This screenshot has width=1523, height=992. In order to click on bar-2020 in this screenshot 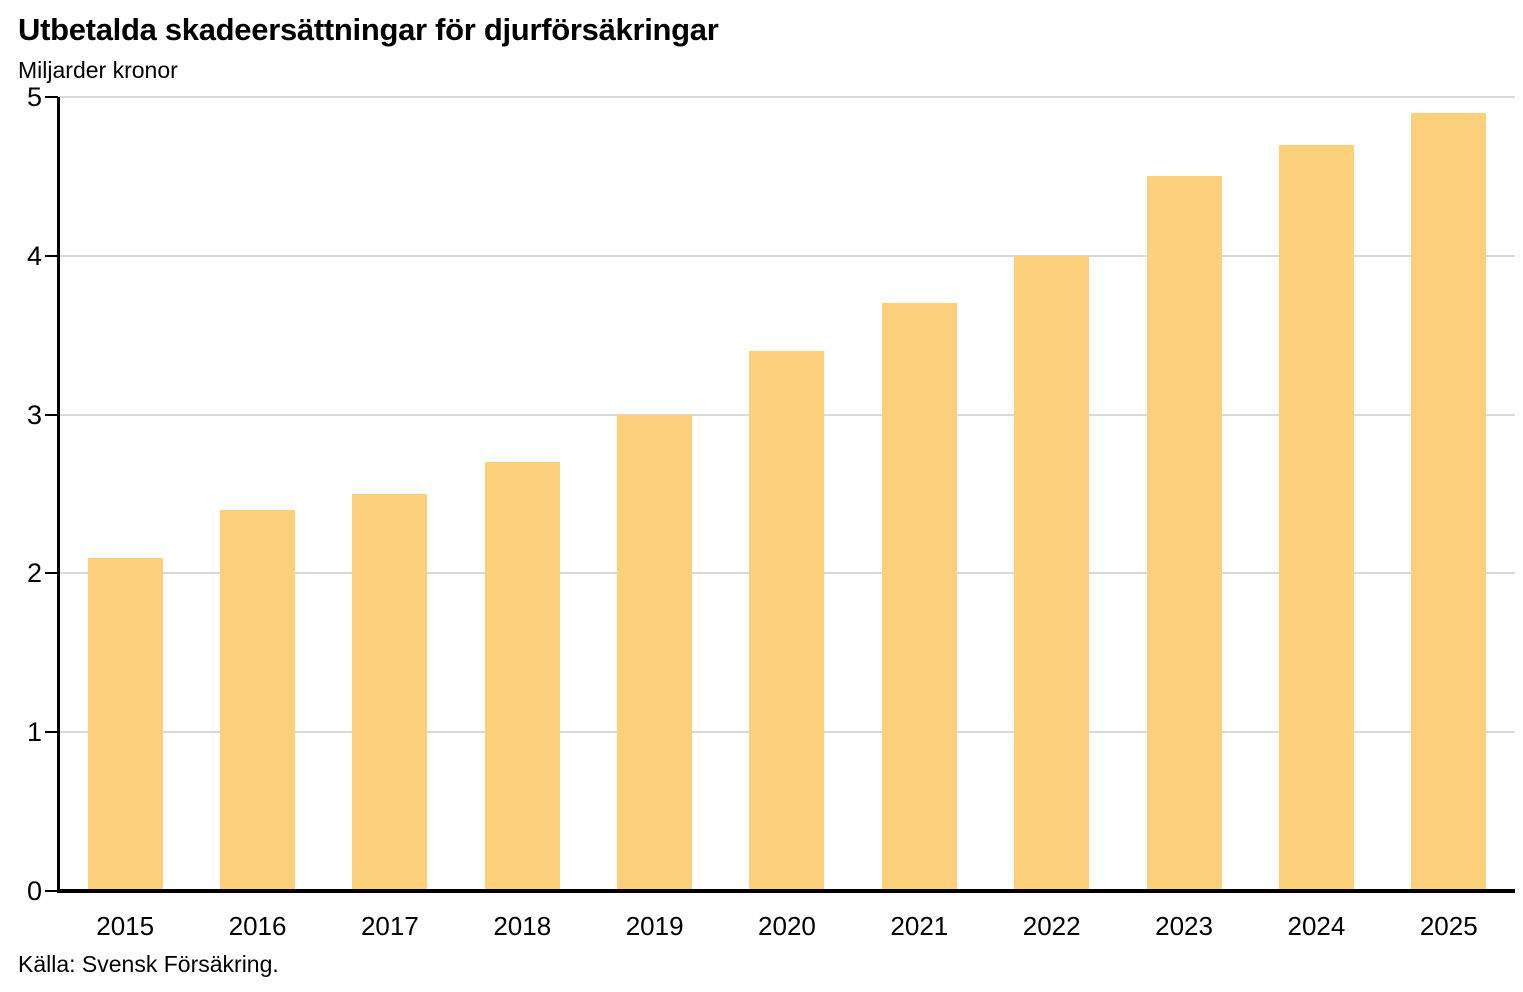, I will do `click(787, 621)`.